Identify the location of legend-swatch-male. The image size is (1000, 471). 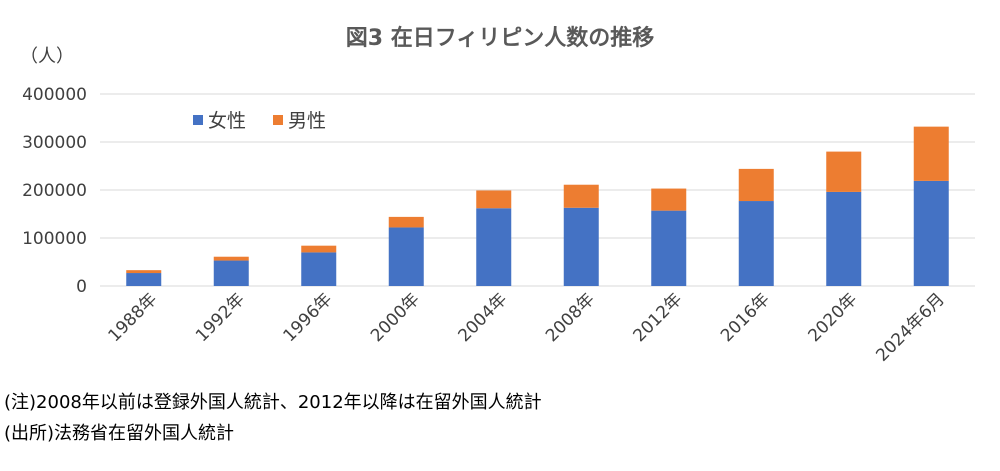
(278, 120).